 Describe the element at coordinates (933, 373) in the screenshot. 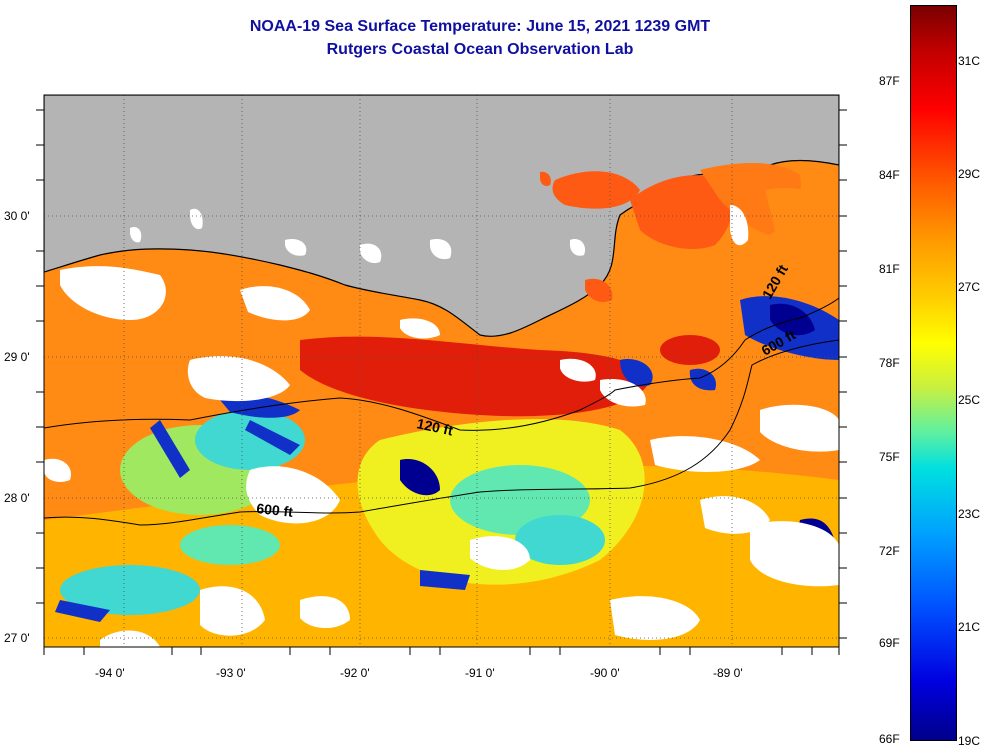

I see `temperature-colorbar` at that location.